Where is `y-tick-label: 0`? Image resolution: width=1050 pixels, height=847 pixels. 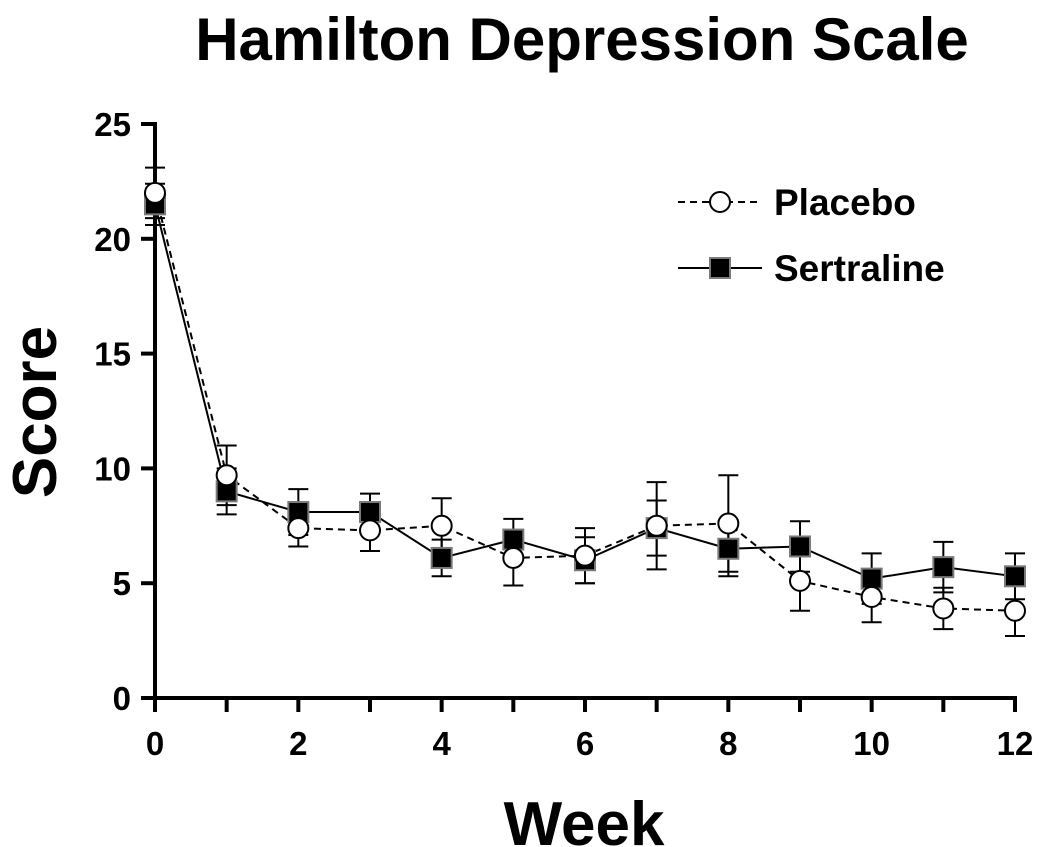
y-tick-label: 0 is located at coordinates (122, 698).